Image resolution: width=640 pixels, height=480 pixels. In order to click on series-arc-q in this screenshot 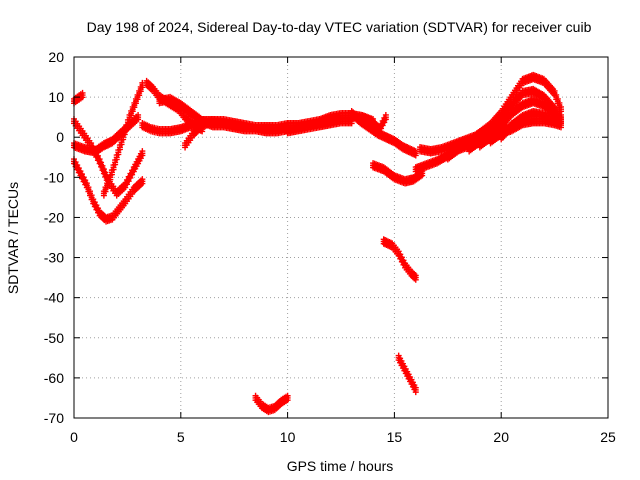, I will do `click(271, 404)`.